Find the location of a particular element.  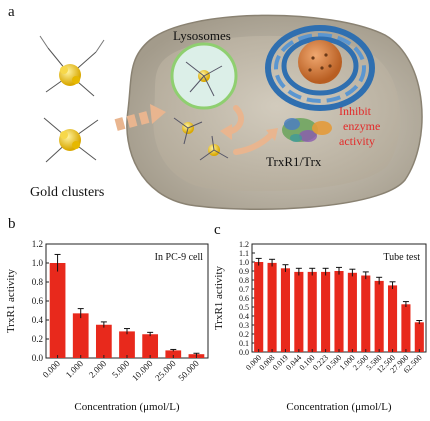

panel-letter-c: c is located at coordinates (217, 230).